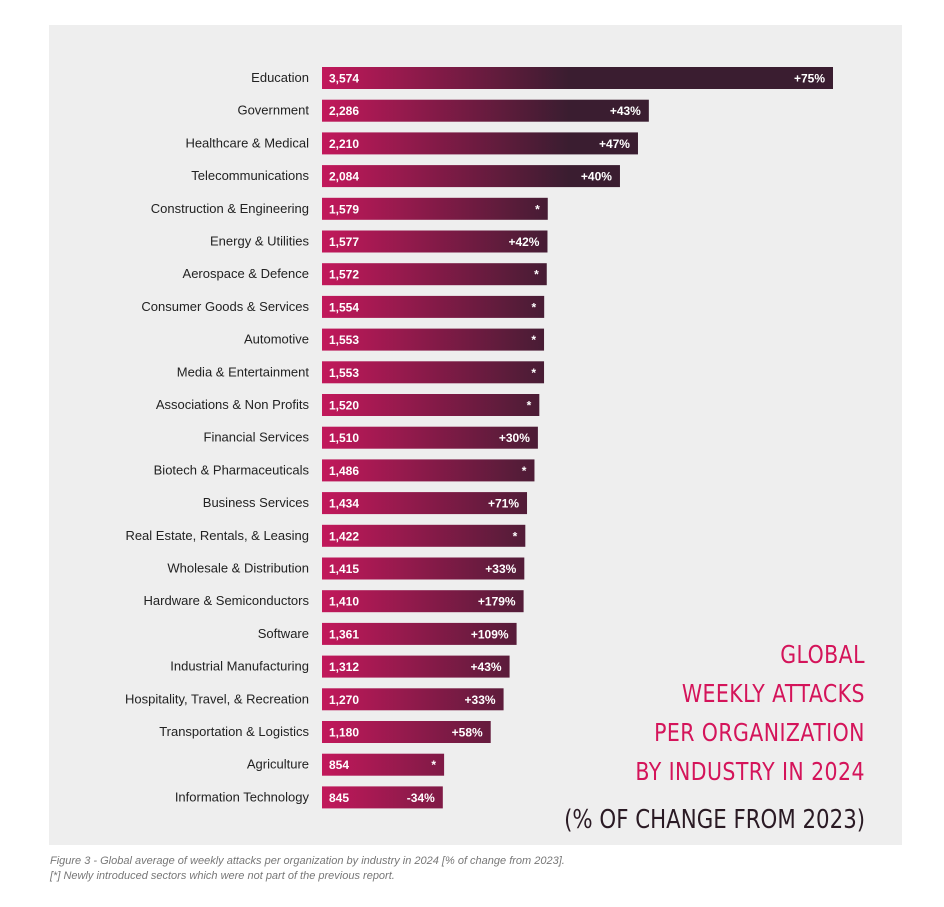 This screenshot has height=907, width=944. I want to click on change-label: +30%, so click(514, 438).